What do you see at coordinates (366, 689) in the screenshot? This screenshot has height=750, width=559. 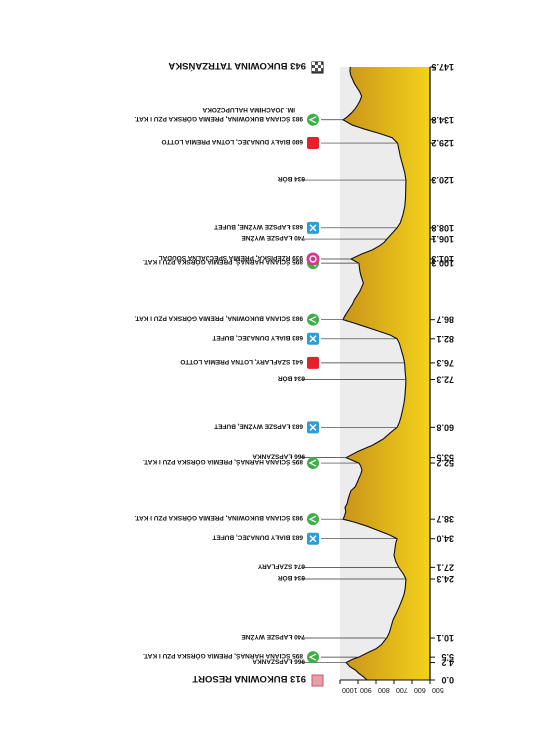 I see `elevation-tick-label: 900` at bounding box center [366, 689].